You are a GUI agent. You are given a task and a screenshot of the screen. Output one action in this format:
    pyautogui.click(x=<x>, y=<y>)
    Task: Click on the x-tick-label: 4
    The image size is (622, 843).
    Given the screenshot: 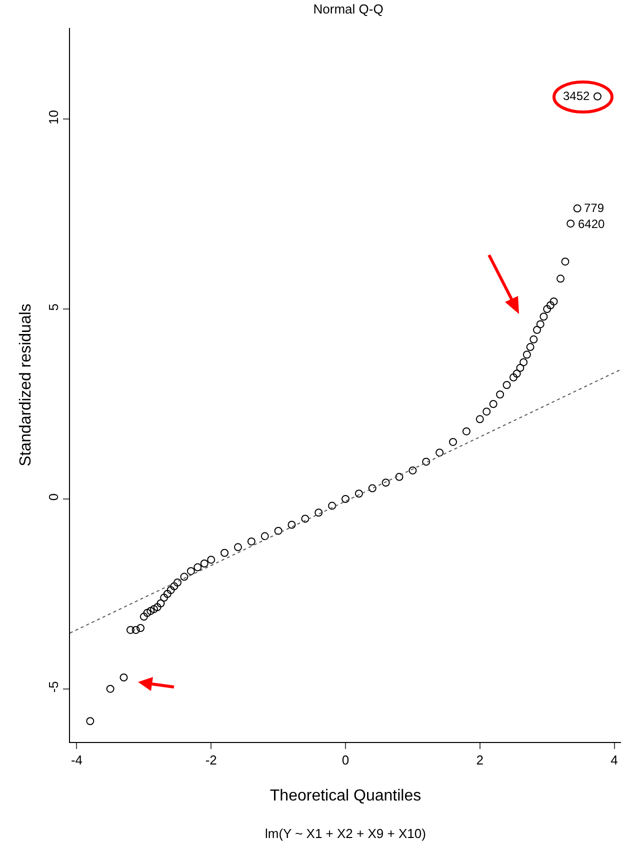 What is the action you would take?
    pyautogui.click(x=614, y=760)
    